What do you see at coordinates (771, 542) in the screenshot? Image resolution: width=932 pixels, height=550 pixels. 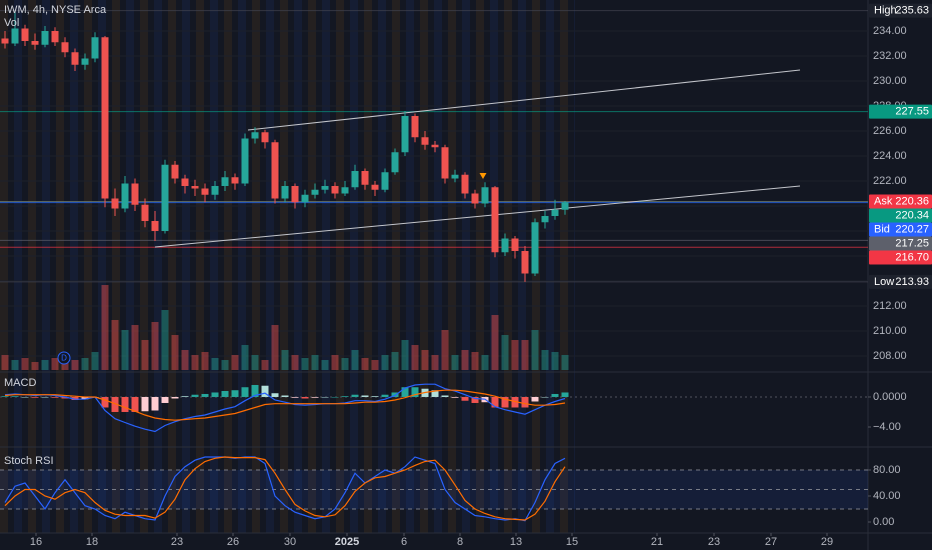 I see `x-tick-label: 27` at bounding box center [771, 542].